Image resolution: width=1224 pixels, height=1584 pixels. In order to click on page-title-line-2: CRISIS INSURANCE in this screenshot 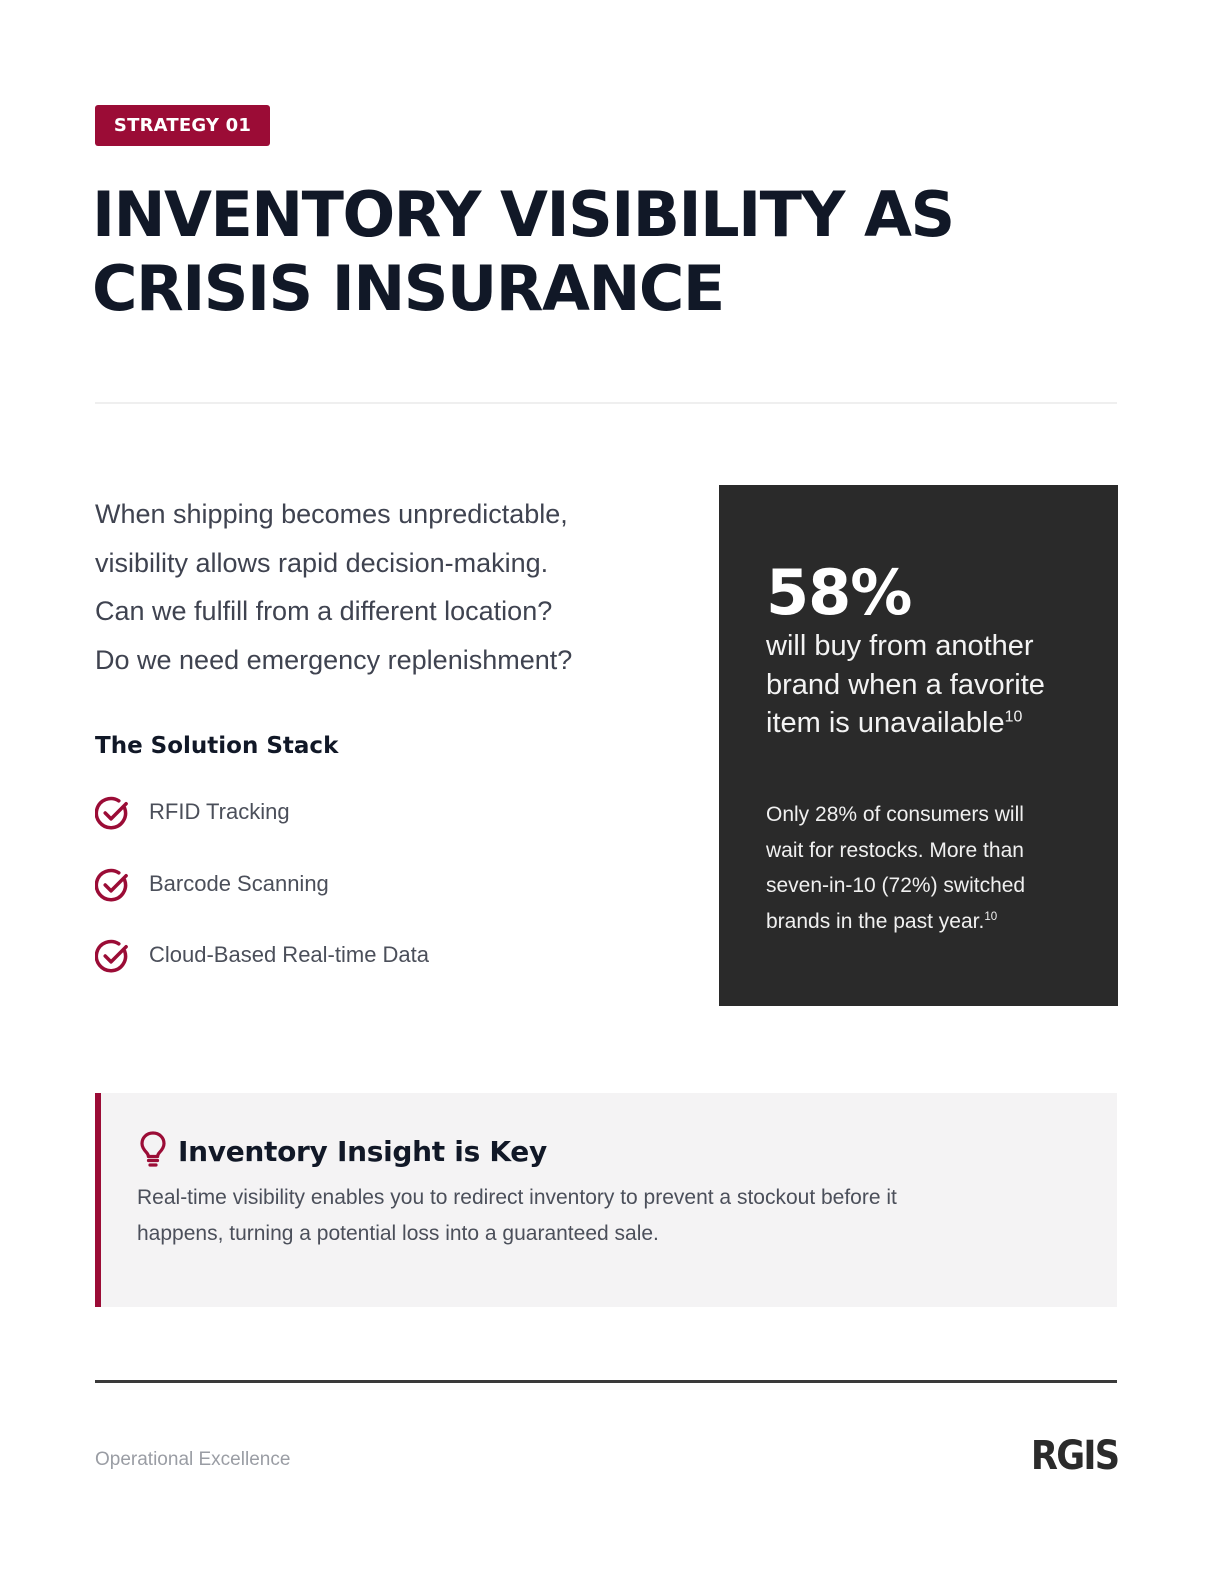, I will do `click(408, 288)`.